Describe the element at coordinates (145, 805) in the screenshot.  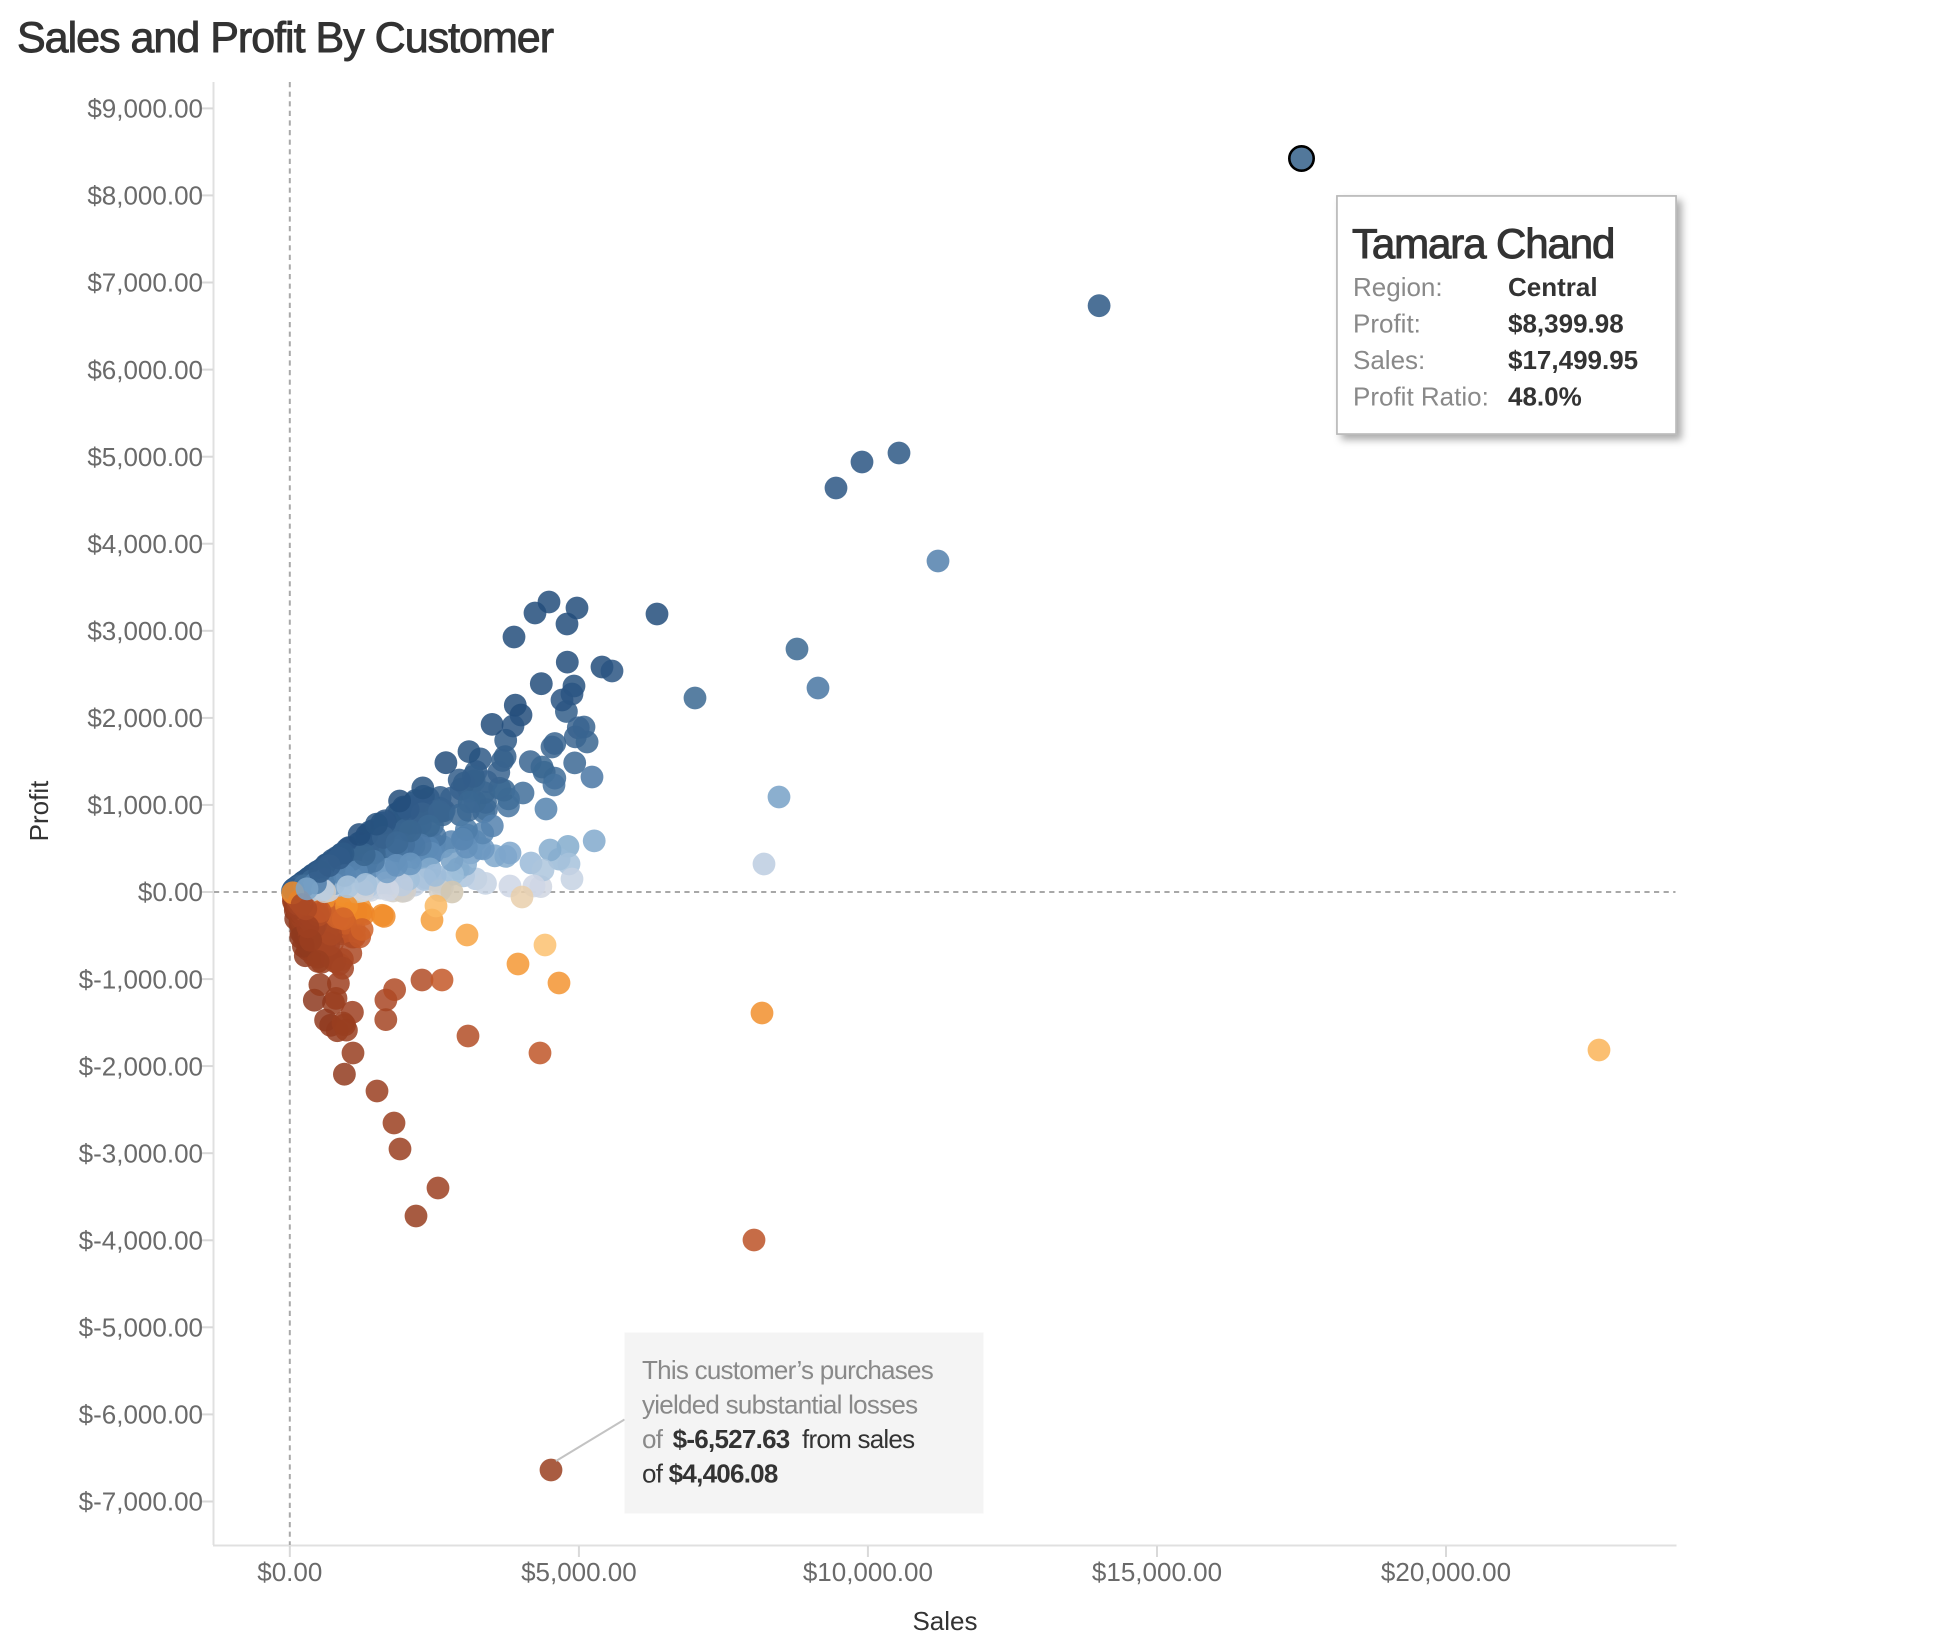
I see `svg-text: $1,000.00` at that location.